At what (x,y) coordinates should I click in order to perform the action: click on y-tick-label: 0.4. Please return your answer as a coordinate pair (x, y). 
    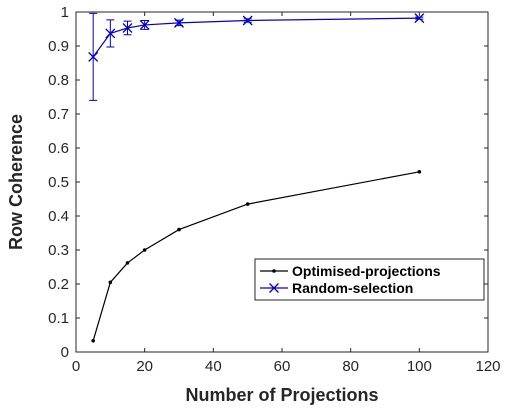
    Looking at the image, I should click on (58, 216).